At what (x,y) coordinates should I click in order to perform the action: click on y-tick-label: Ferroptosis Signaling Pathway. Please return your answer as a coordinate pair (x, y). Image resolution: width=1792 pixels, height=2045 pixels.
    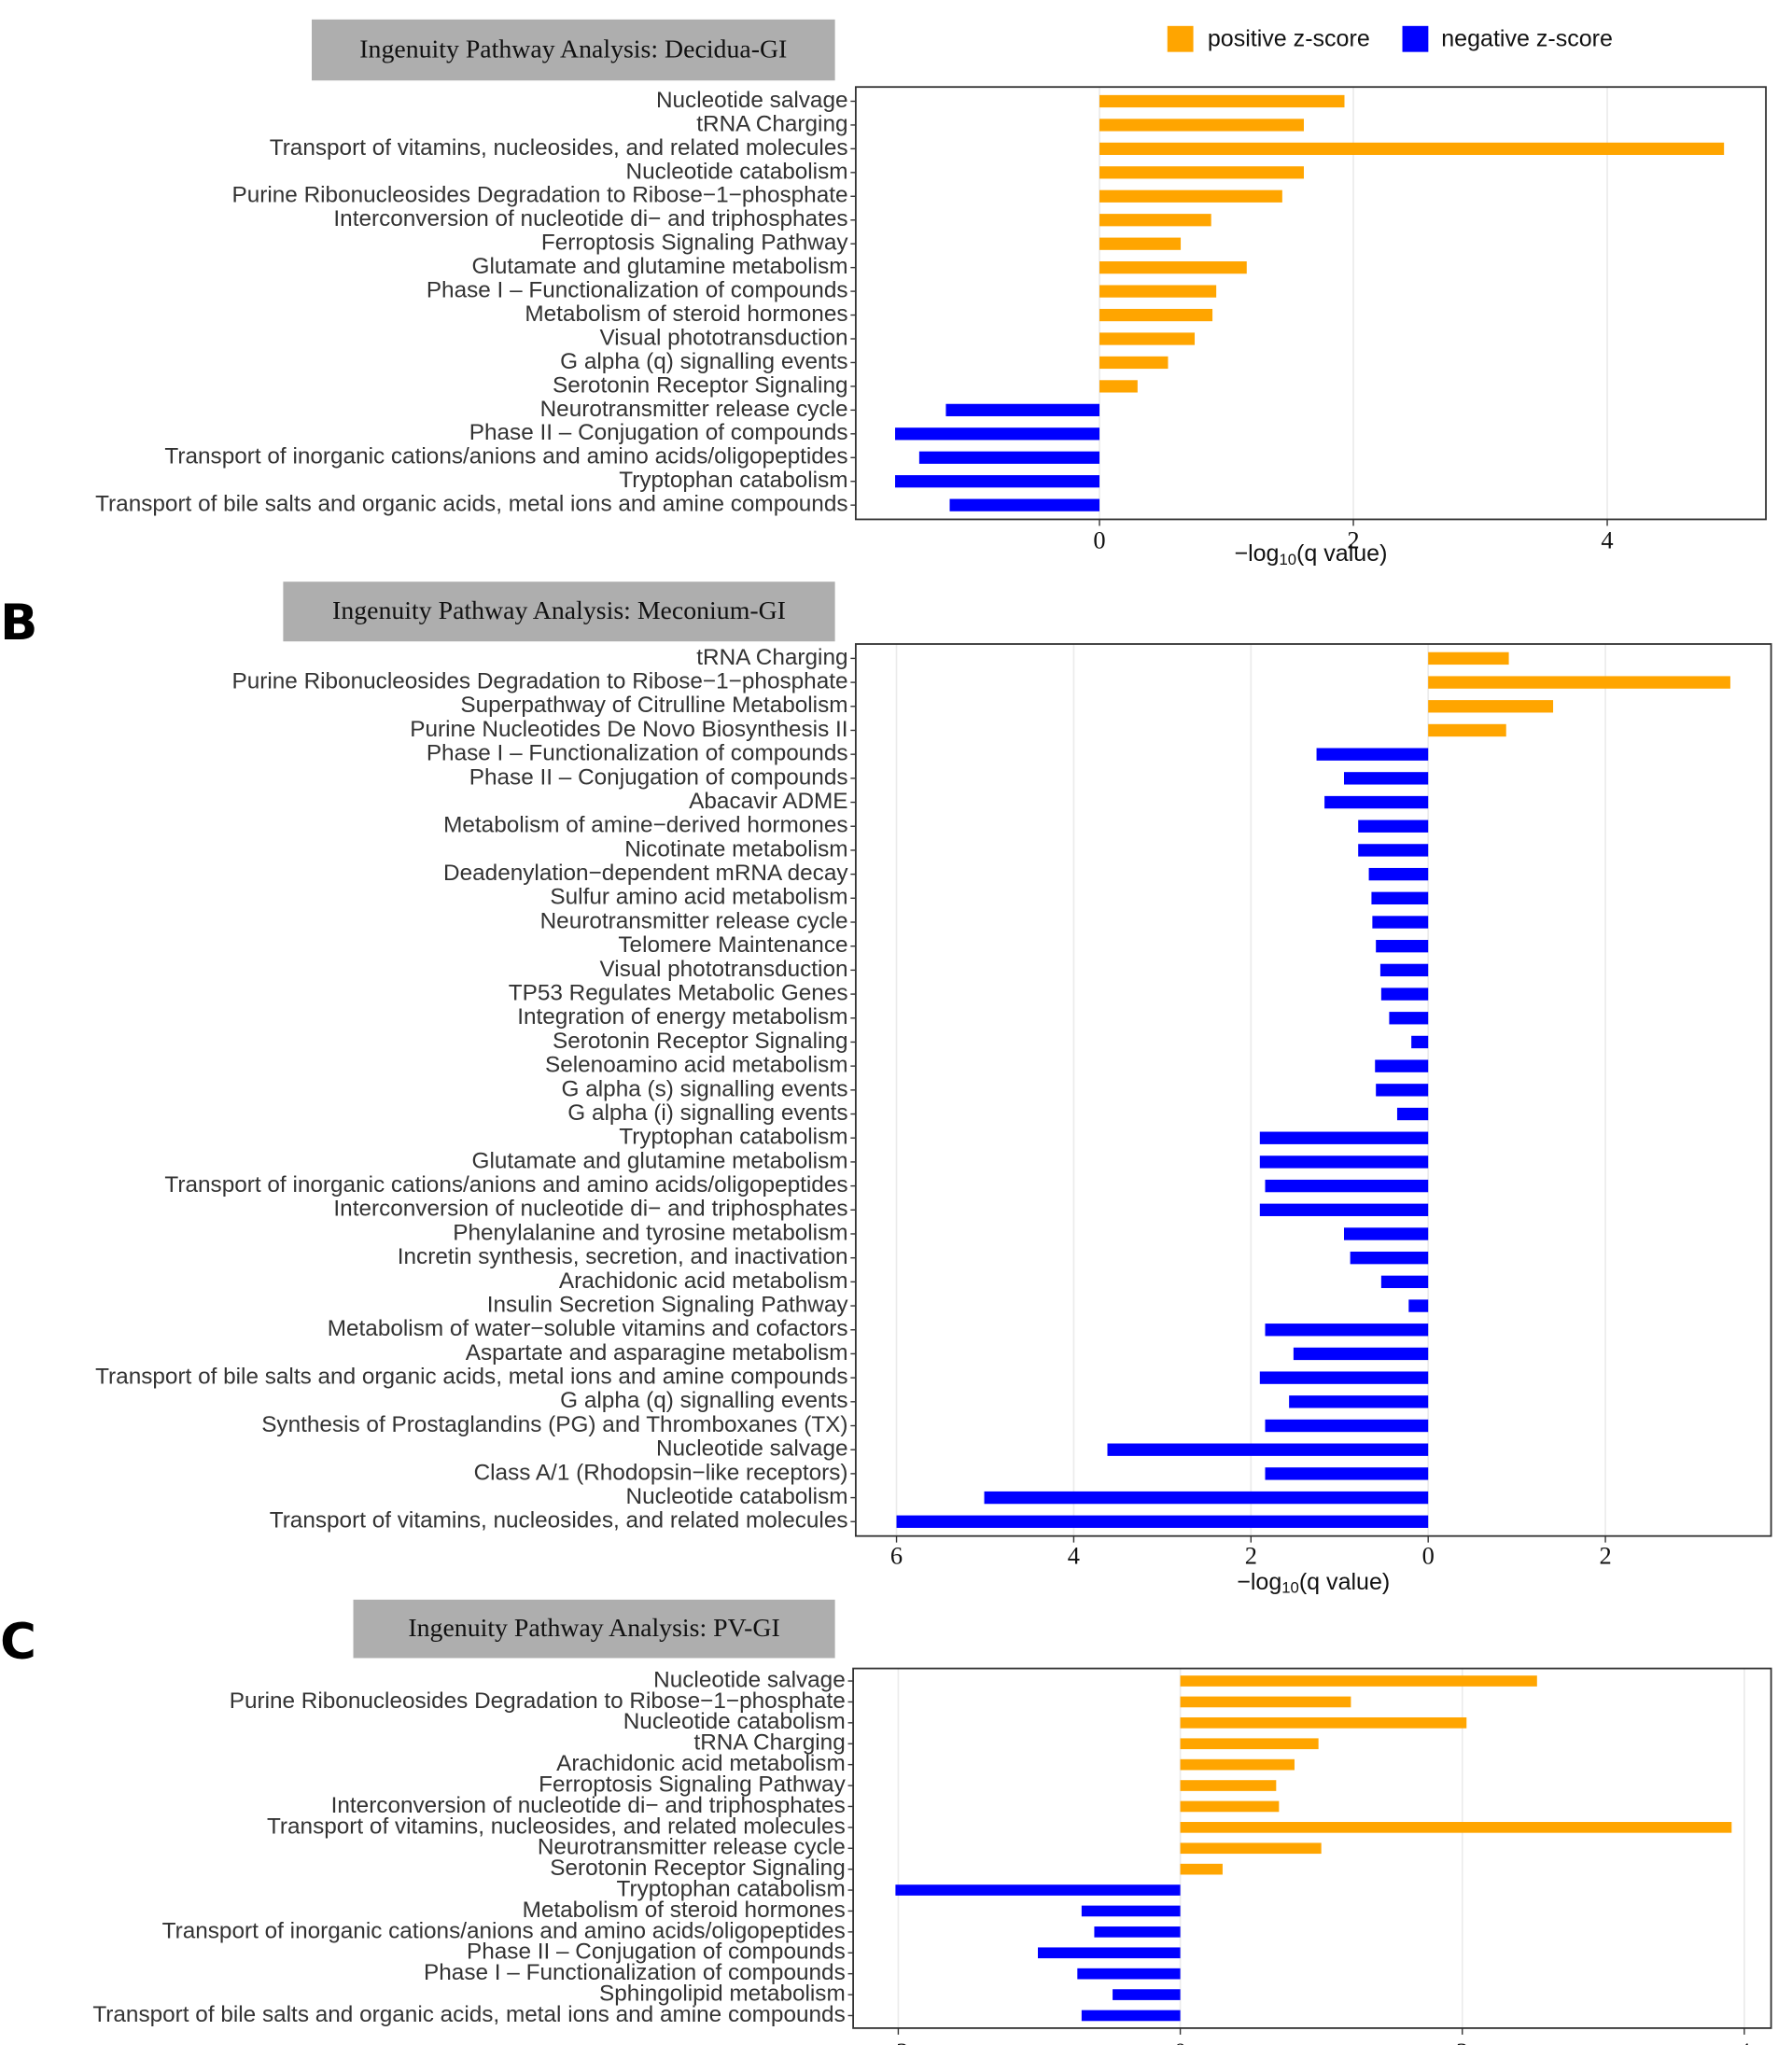
    Looking at the image, I should click on (692, 1784).